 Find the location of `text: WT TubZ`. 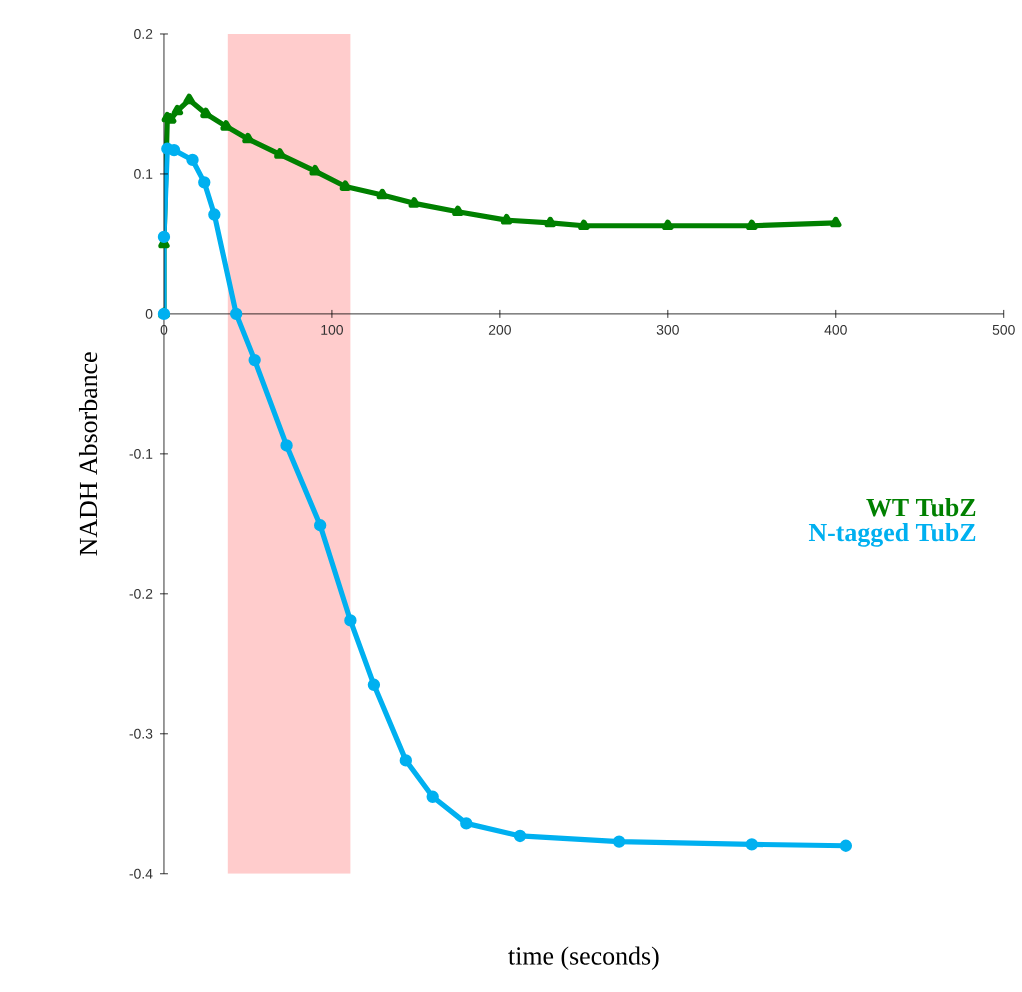

text: WT TubZ is located at coordinates (921, 507).